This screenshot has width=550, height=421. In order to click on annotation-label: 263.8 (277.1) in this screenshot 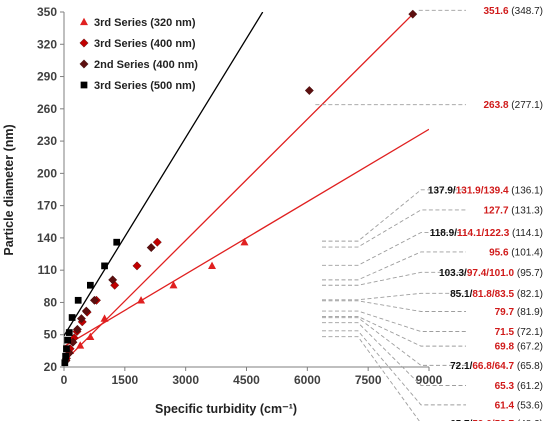, I will do `click(514, 105)`.